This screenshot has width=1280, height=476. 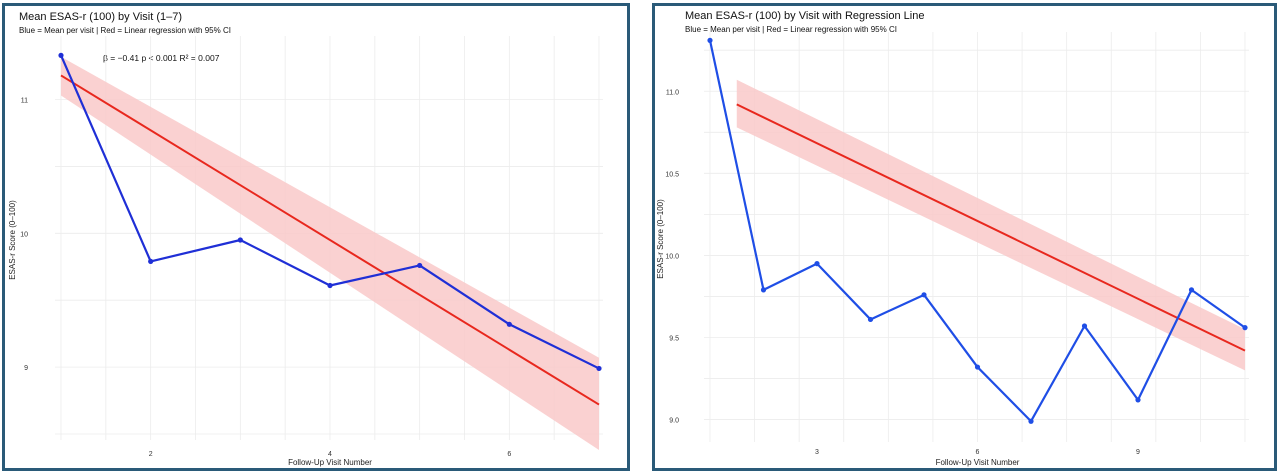 I want to click on y-tick-label: 9, so click(x=26, y=368).